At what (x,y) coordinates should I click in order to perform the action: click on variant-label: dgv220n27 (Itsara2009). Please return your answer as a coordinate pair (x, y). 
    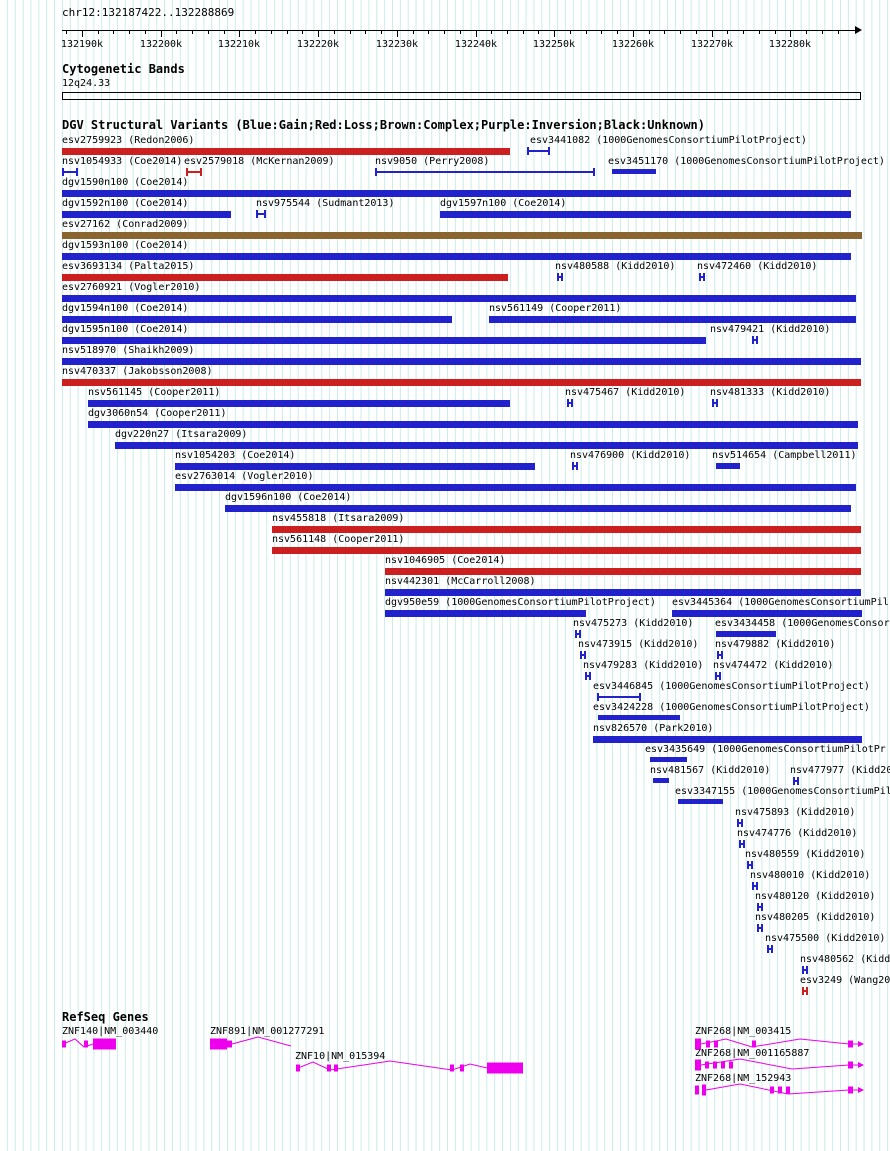
    Looking at the image, I should click on (181, 434).